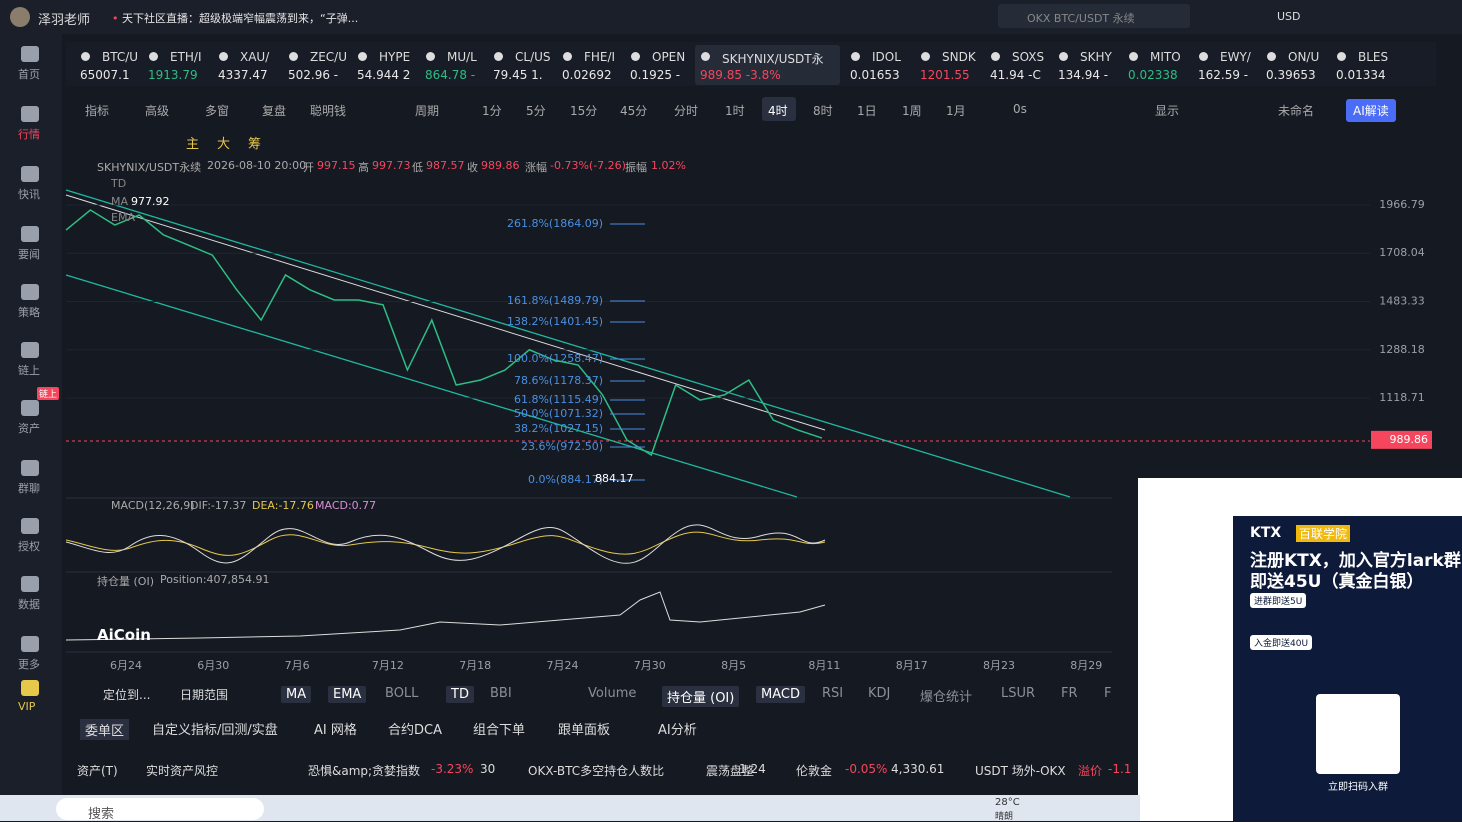 Image resolution: width=1462 pixels, height=822 pixels. I want to click on tool: 多窗, so click(217, 111).